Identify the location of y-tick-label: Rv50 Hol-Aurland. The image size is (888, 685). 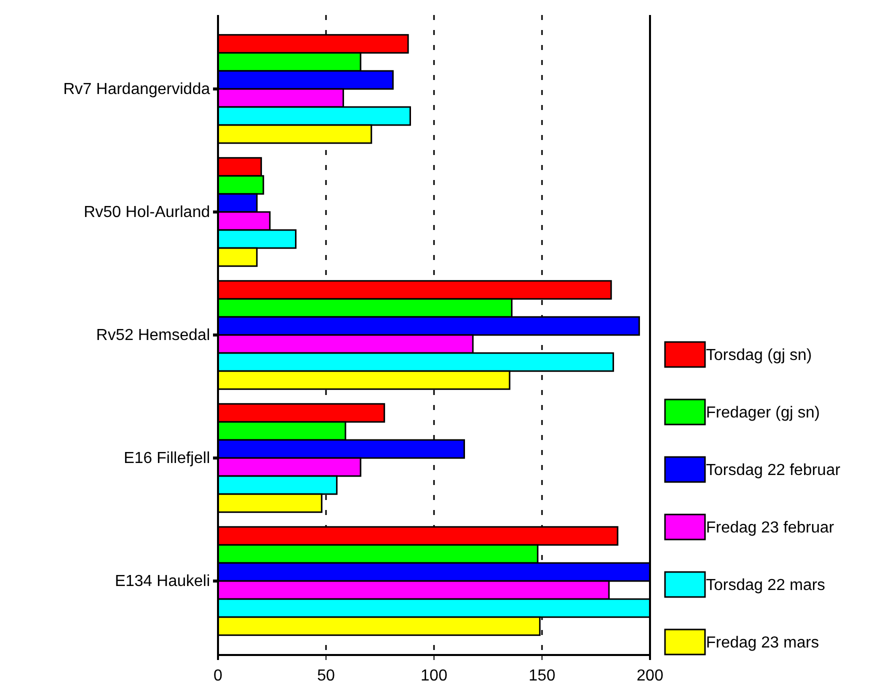
(147, 213).